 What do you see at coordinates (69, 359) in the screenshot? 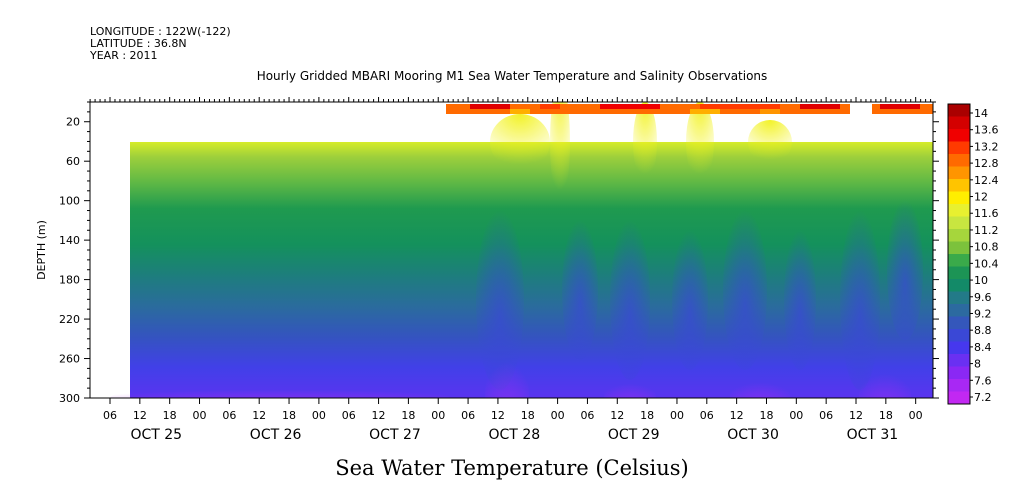
I see `y-tick-label: 260` at bounding box center [69, 359].